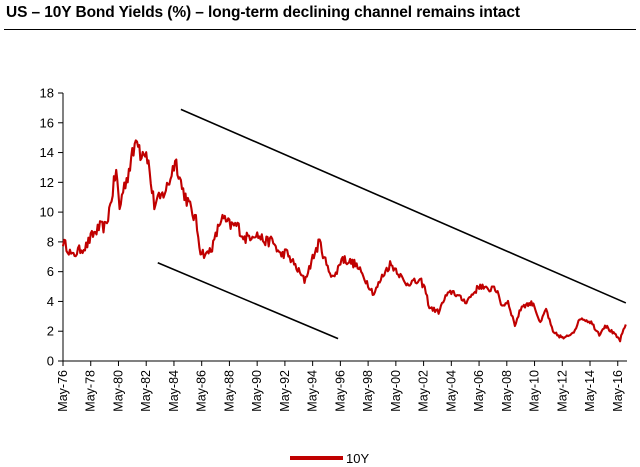 The height and width of the screenshot is (467, 640). Describe the element at coordinates (52, 227) in the screenshot. I see `y-axis: 0 2 4 6 8 10 12 14 16 18` at that location.